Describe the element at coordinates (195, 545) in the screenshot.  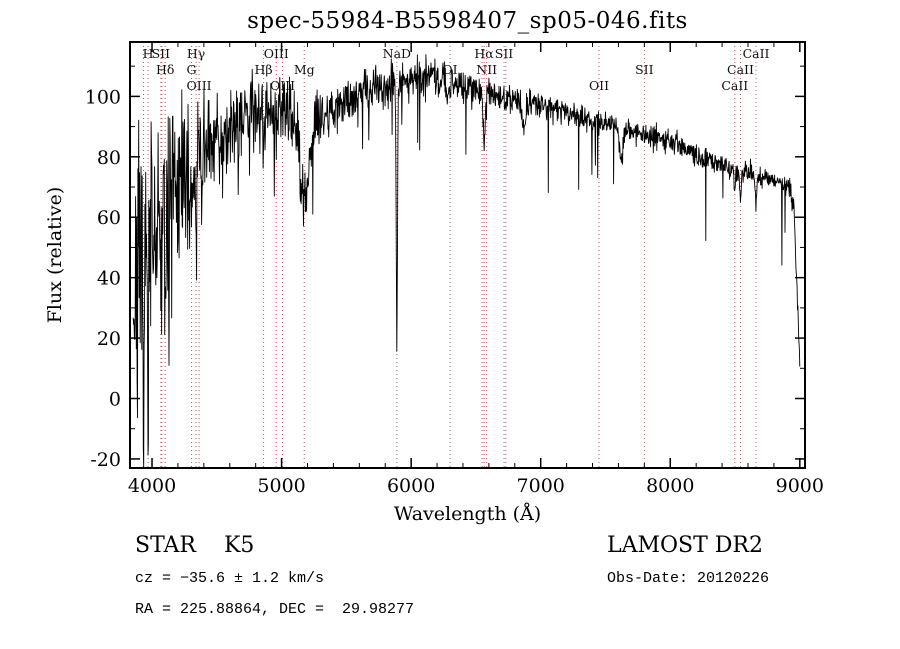
I see `object-class-label: STAR K5` at that location.